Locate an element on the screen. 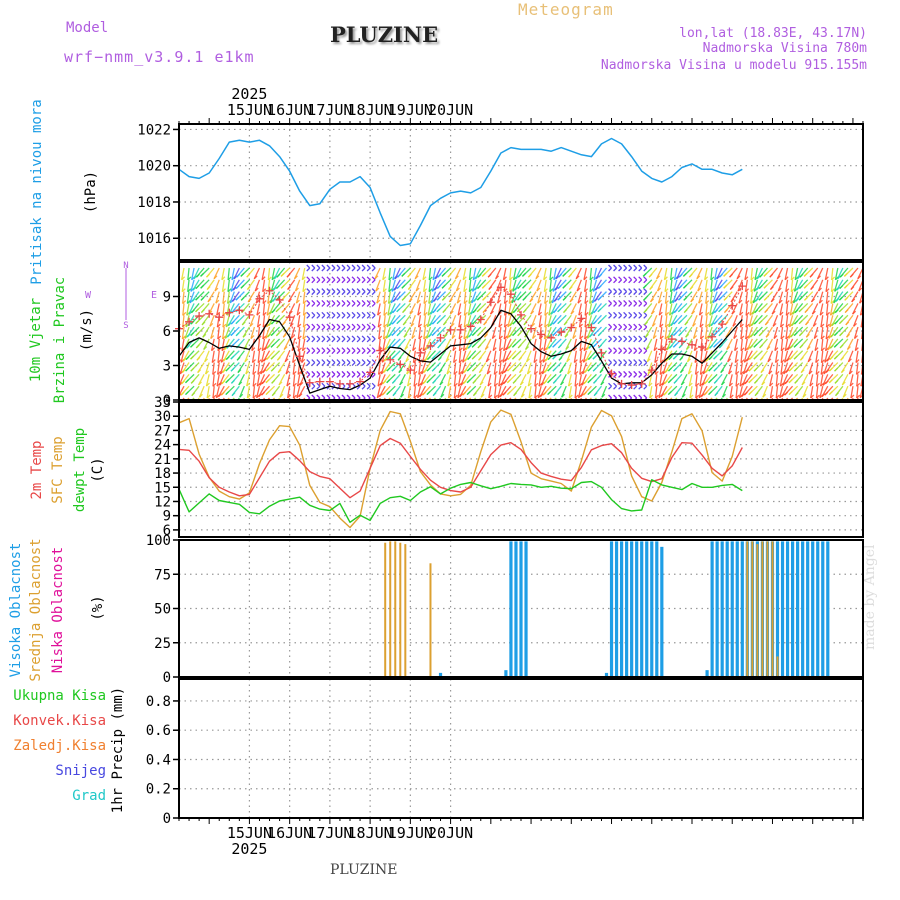 This screenshot has height=900, width=900. x-year-label-bottom: 2025 is located at coordinates (249, 849).